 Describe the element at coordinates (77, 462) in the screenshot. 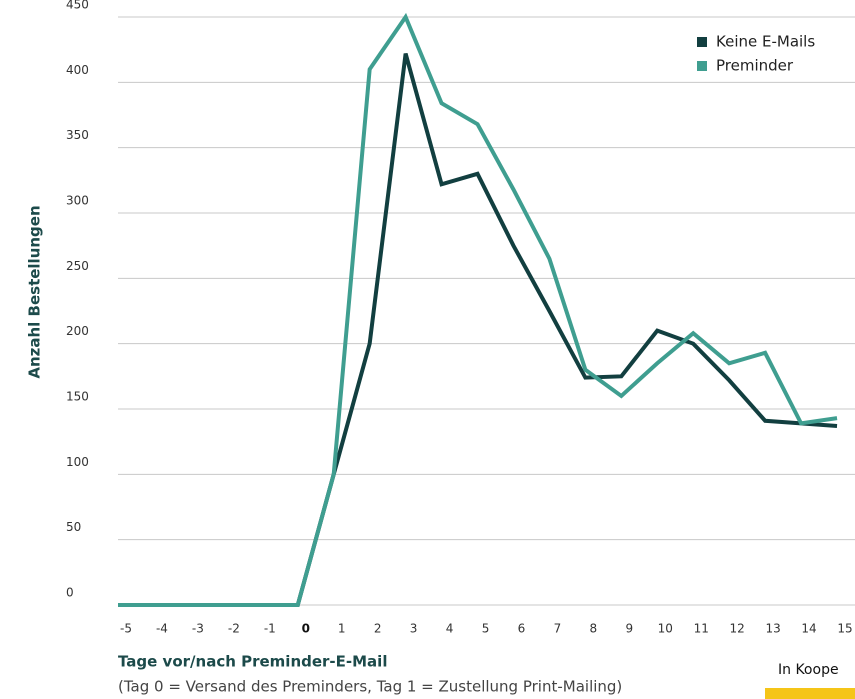

I see `y-tick-label: 100` at that location.